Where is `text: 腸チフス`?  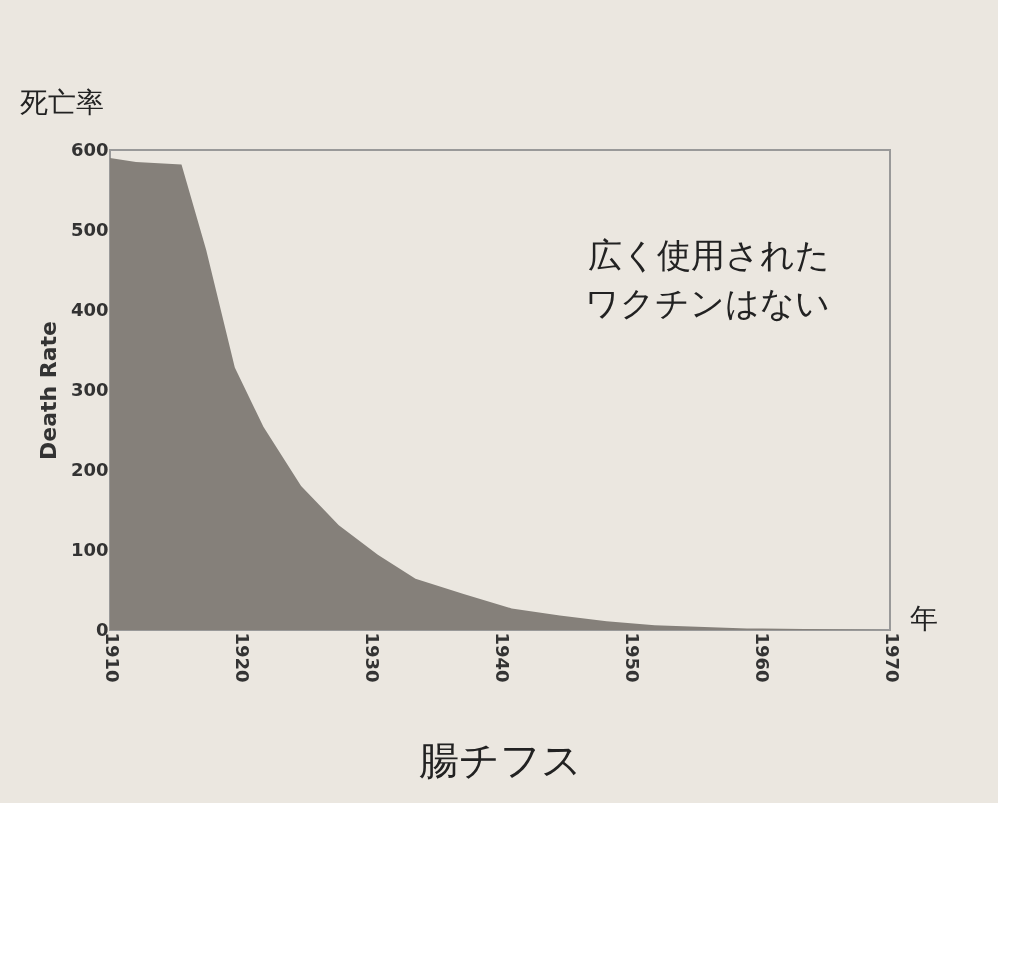 text: 腸チフス is located at coordinates (500, 760).